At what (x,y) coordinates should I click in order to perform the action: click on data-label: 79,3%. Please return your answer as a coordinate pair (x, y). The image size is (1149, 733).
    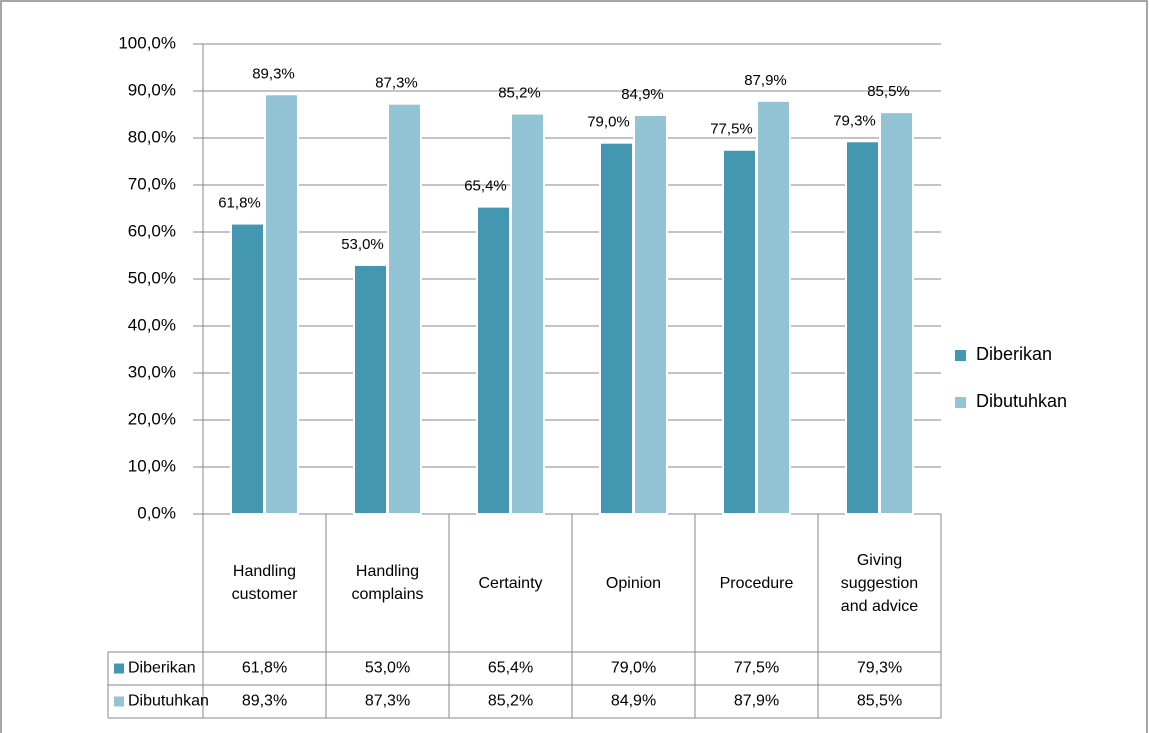
    Looking at the image, I should click on (854, 120).